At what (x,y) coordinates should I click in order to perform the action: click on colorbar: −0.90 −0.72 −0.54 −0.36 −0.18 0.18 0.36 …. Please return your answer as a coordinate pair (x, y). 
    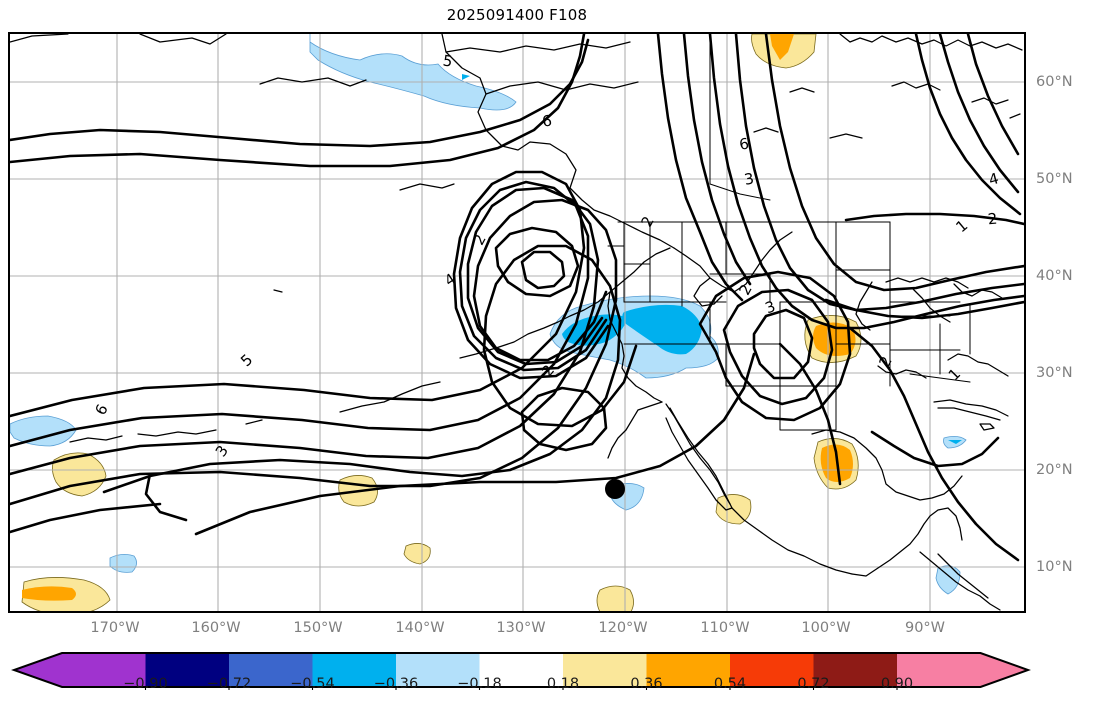
    Looking at the image, I should click on (552, 680).